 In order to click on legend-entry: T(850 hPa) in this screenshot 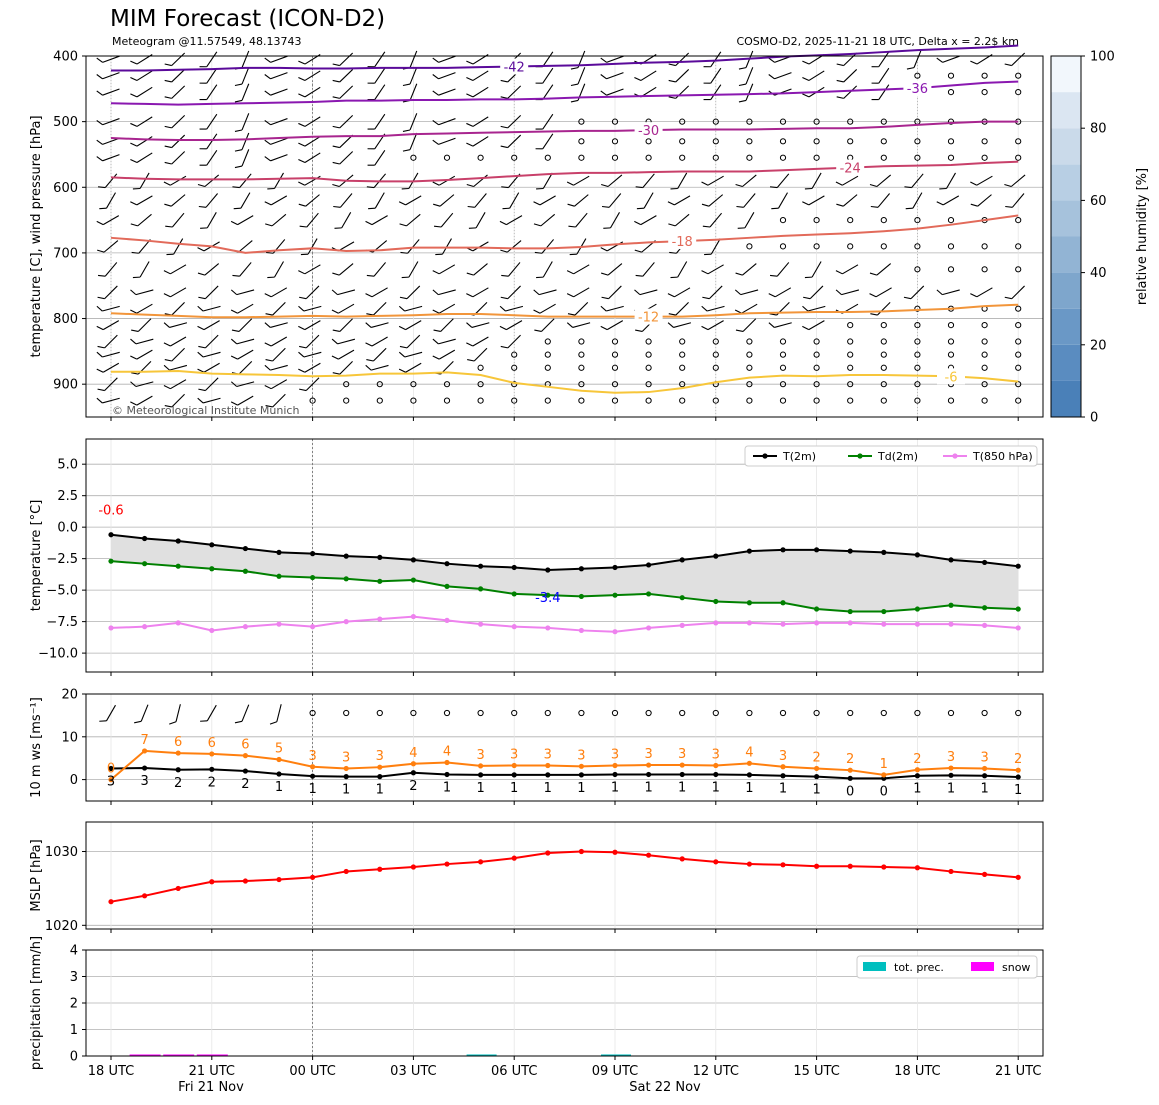, I will do `click(1002, 456)`.